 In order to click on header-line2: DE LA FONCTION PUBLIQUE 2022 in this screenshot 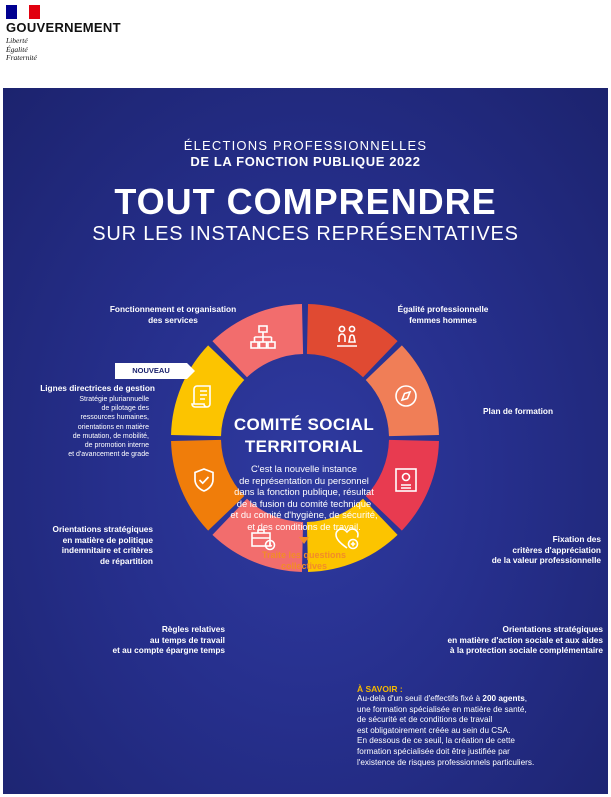, I will do `click(305, 161)`.